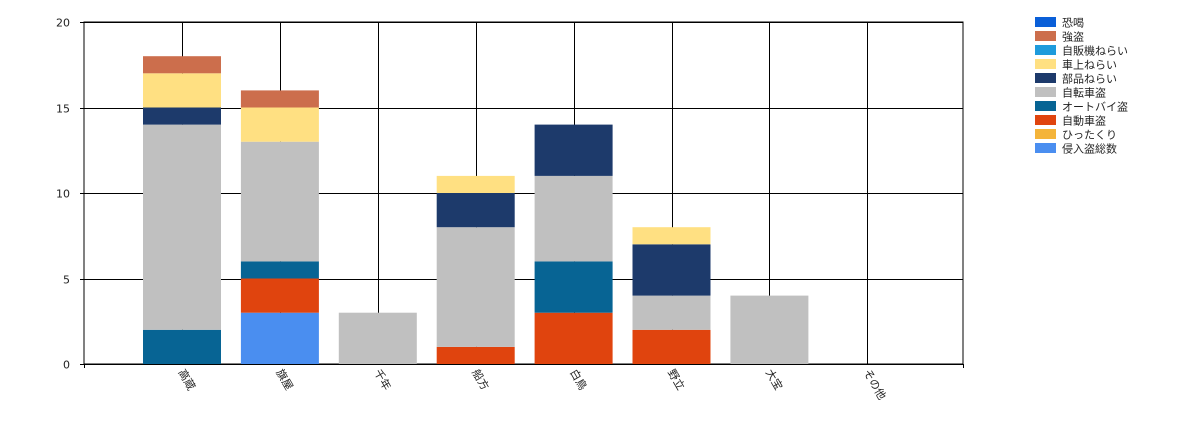  Describe the element at coordinates (1095, 107) in the screenshot. I see `legend-label: オートバイ盗` at that location.